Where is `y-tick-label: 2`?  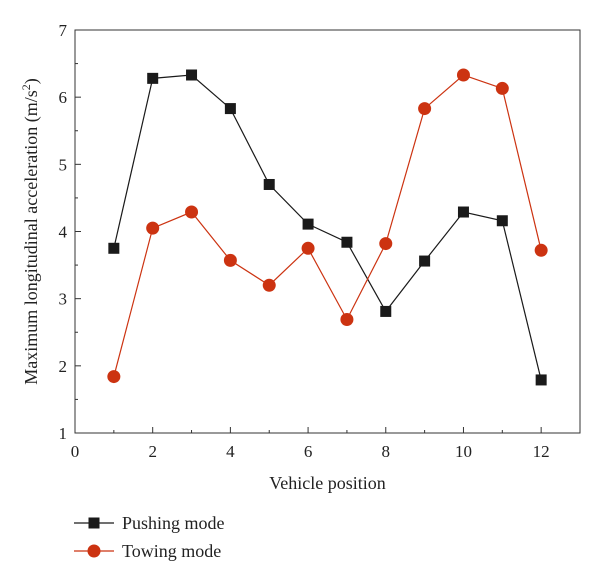
y-tick-label: 2 is located at coordinates (63, 366).